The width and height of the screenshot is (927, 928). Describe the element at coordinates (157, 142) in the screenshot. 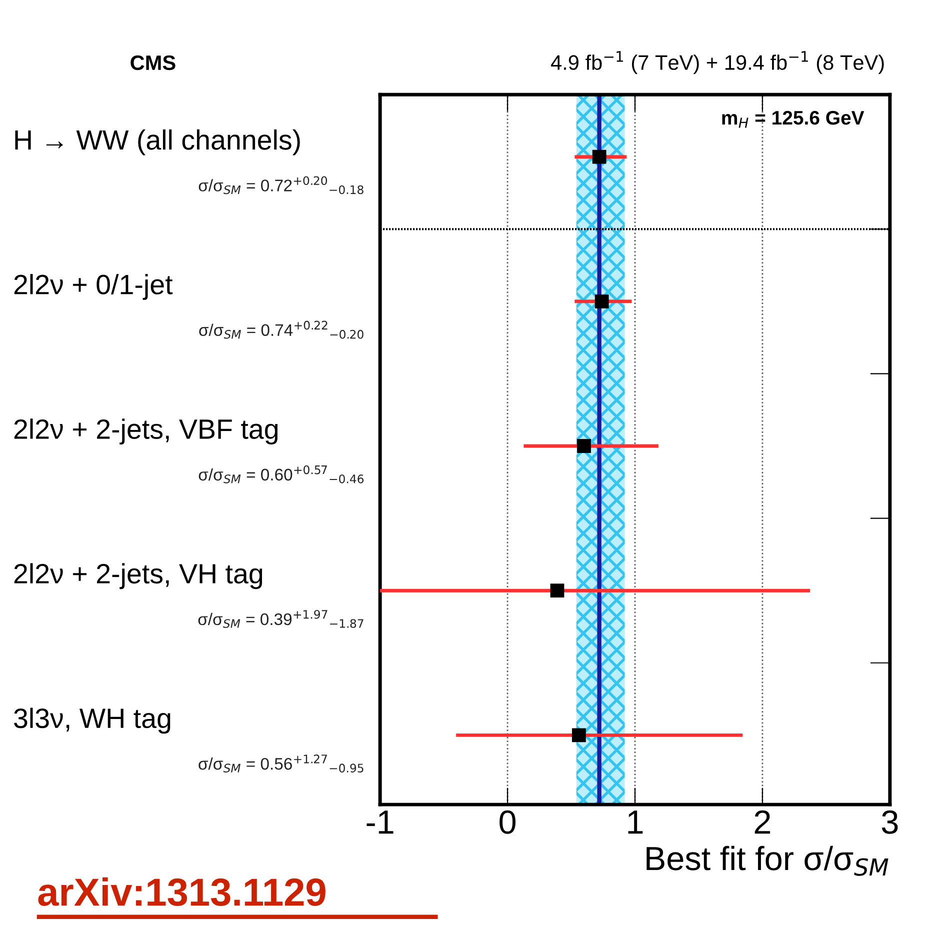

I see `y-tick-label: H → WW (all channels)` at that location.